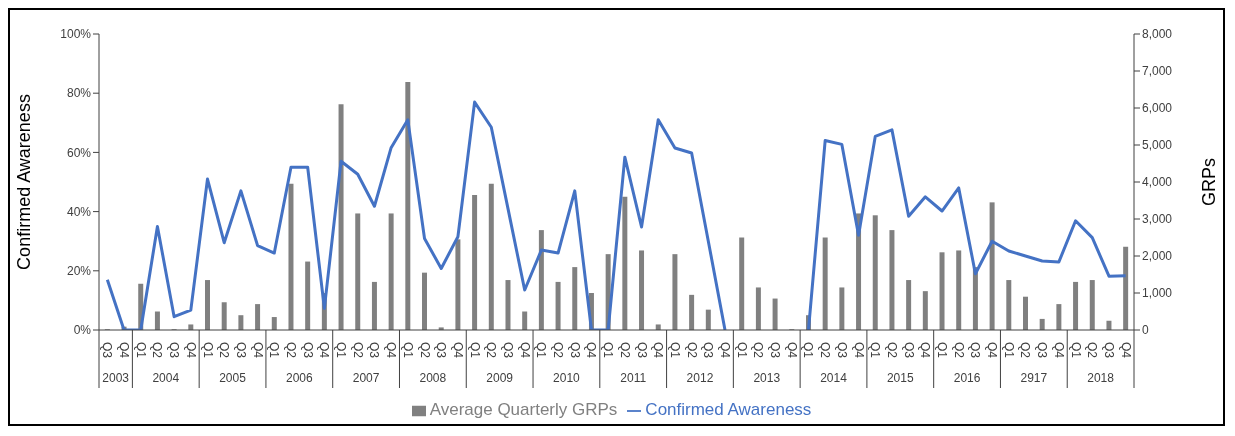  Describe the element at coordinates (900, 378) in the screenshot. I see `text: 2015` at that location.